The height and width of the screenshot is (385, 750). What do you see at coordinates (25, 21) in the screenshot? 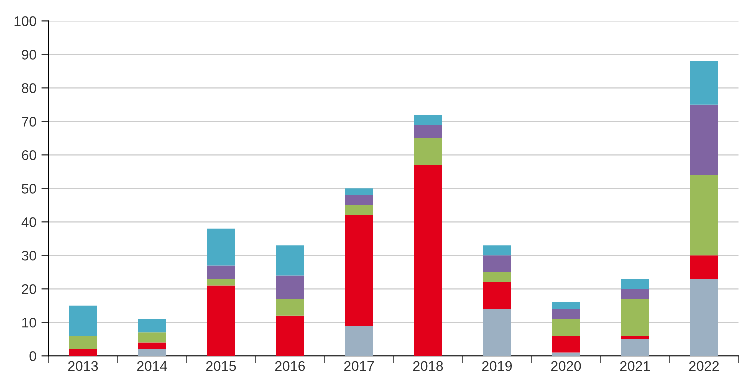
I see `y-tick-label: 100` at bounding box center [25, 21].